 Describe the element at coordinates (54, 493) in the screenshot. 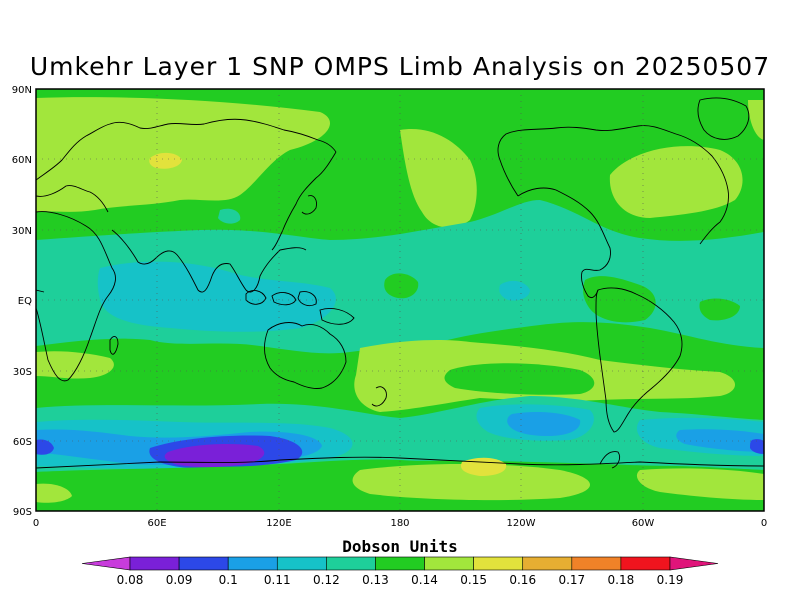

I see `field-0.15-polar-west` at that location.